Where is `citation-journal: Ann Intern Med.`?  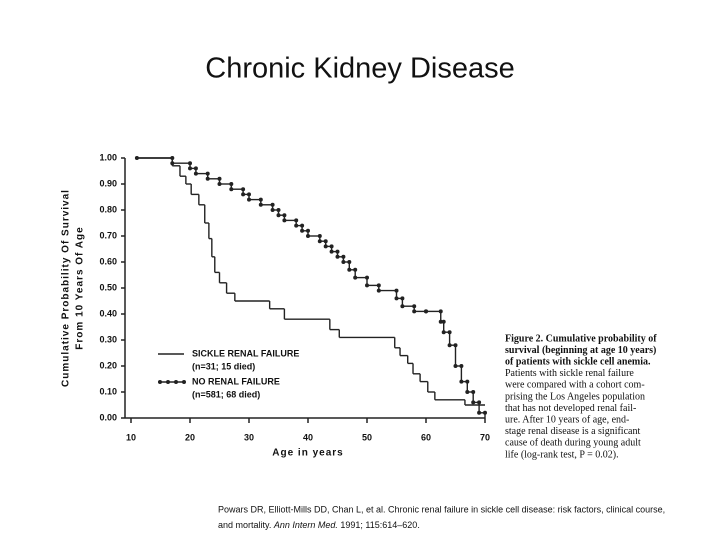
citation-journal: Ann Intern Med. is located at coordinates (305, 525).